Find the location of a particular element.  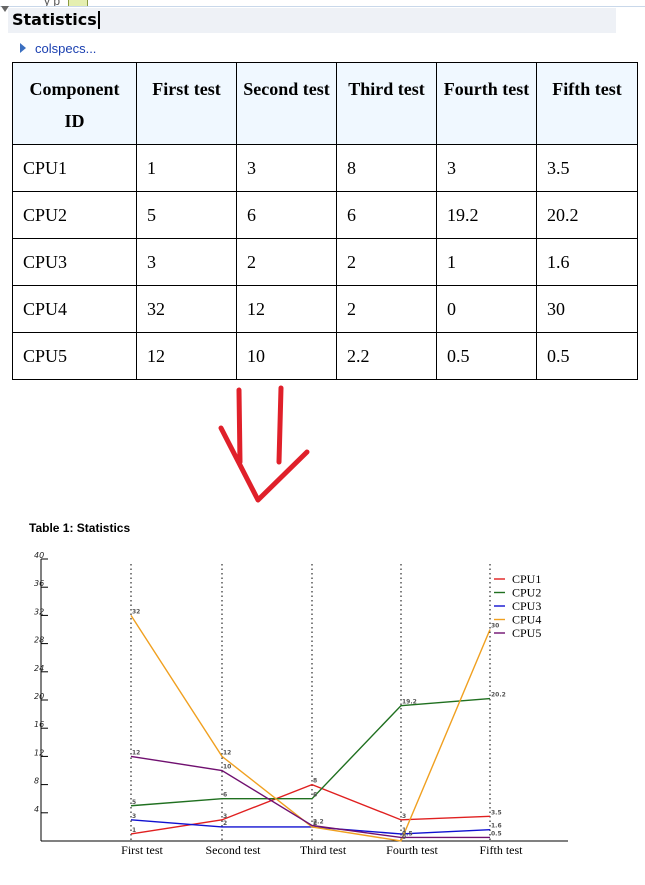

table-row: CPU5 12 10 2.2 0.5 0.5 is located at coordinates (325, 356).